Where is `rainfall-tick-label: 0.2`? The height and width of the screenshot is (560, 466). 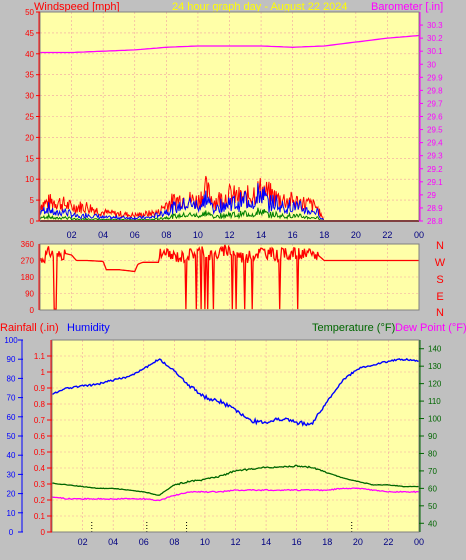
rainfall-tick-label: 0.2 is located at coordinates (40, 500).